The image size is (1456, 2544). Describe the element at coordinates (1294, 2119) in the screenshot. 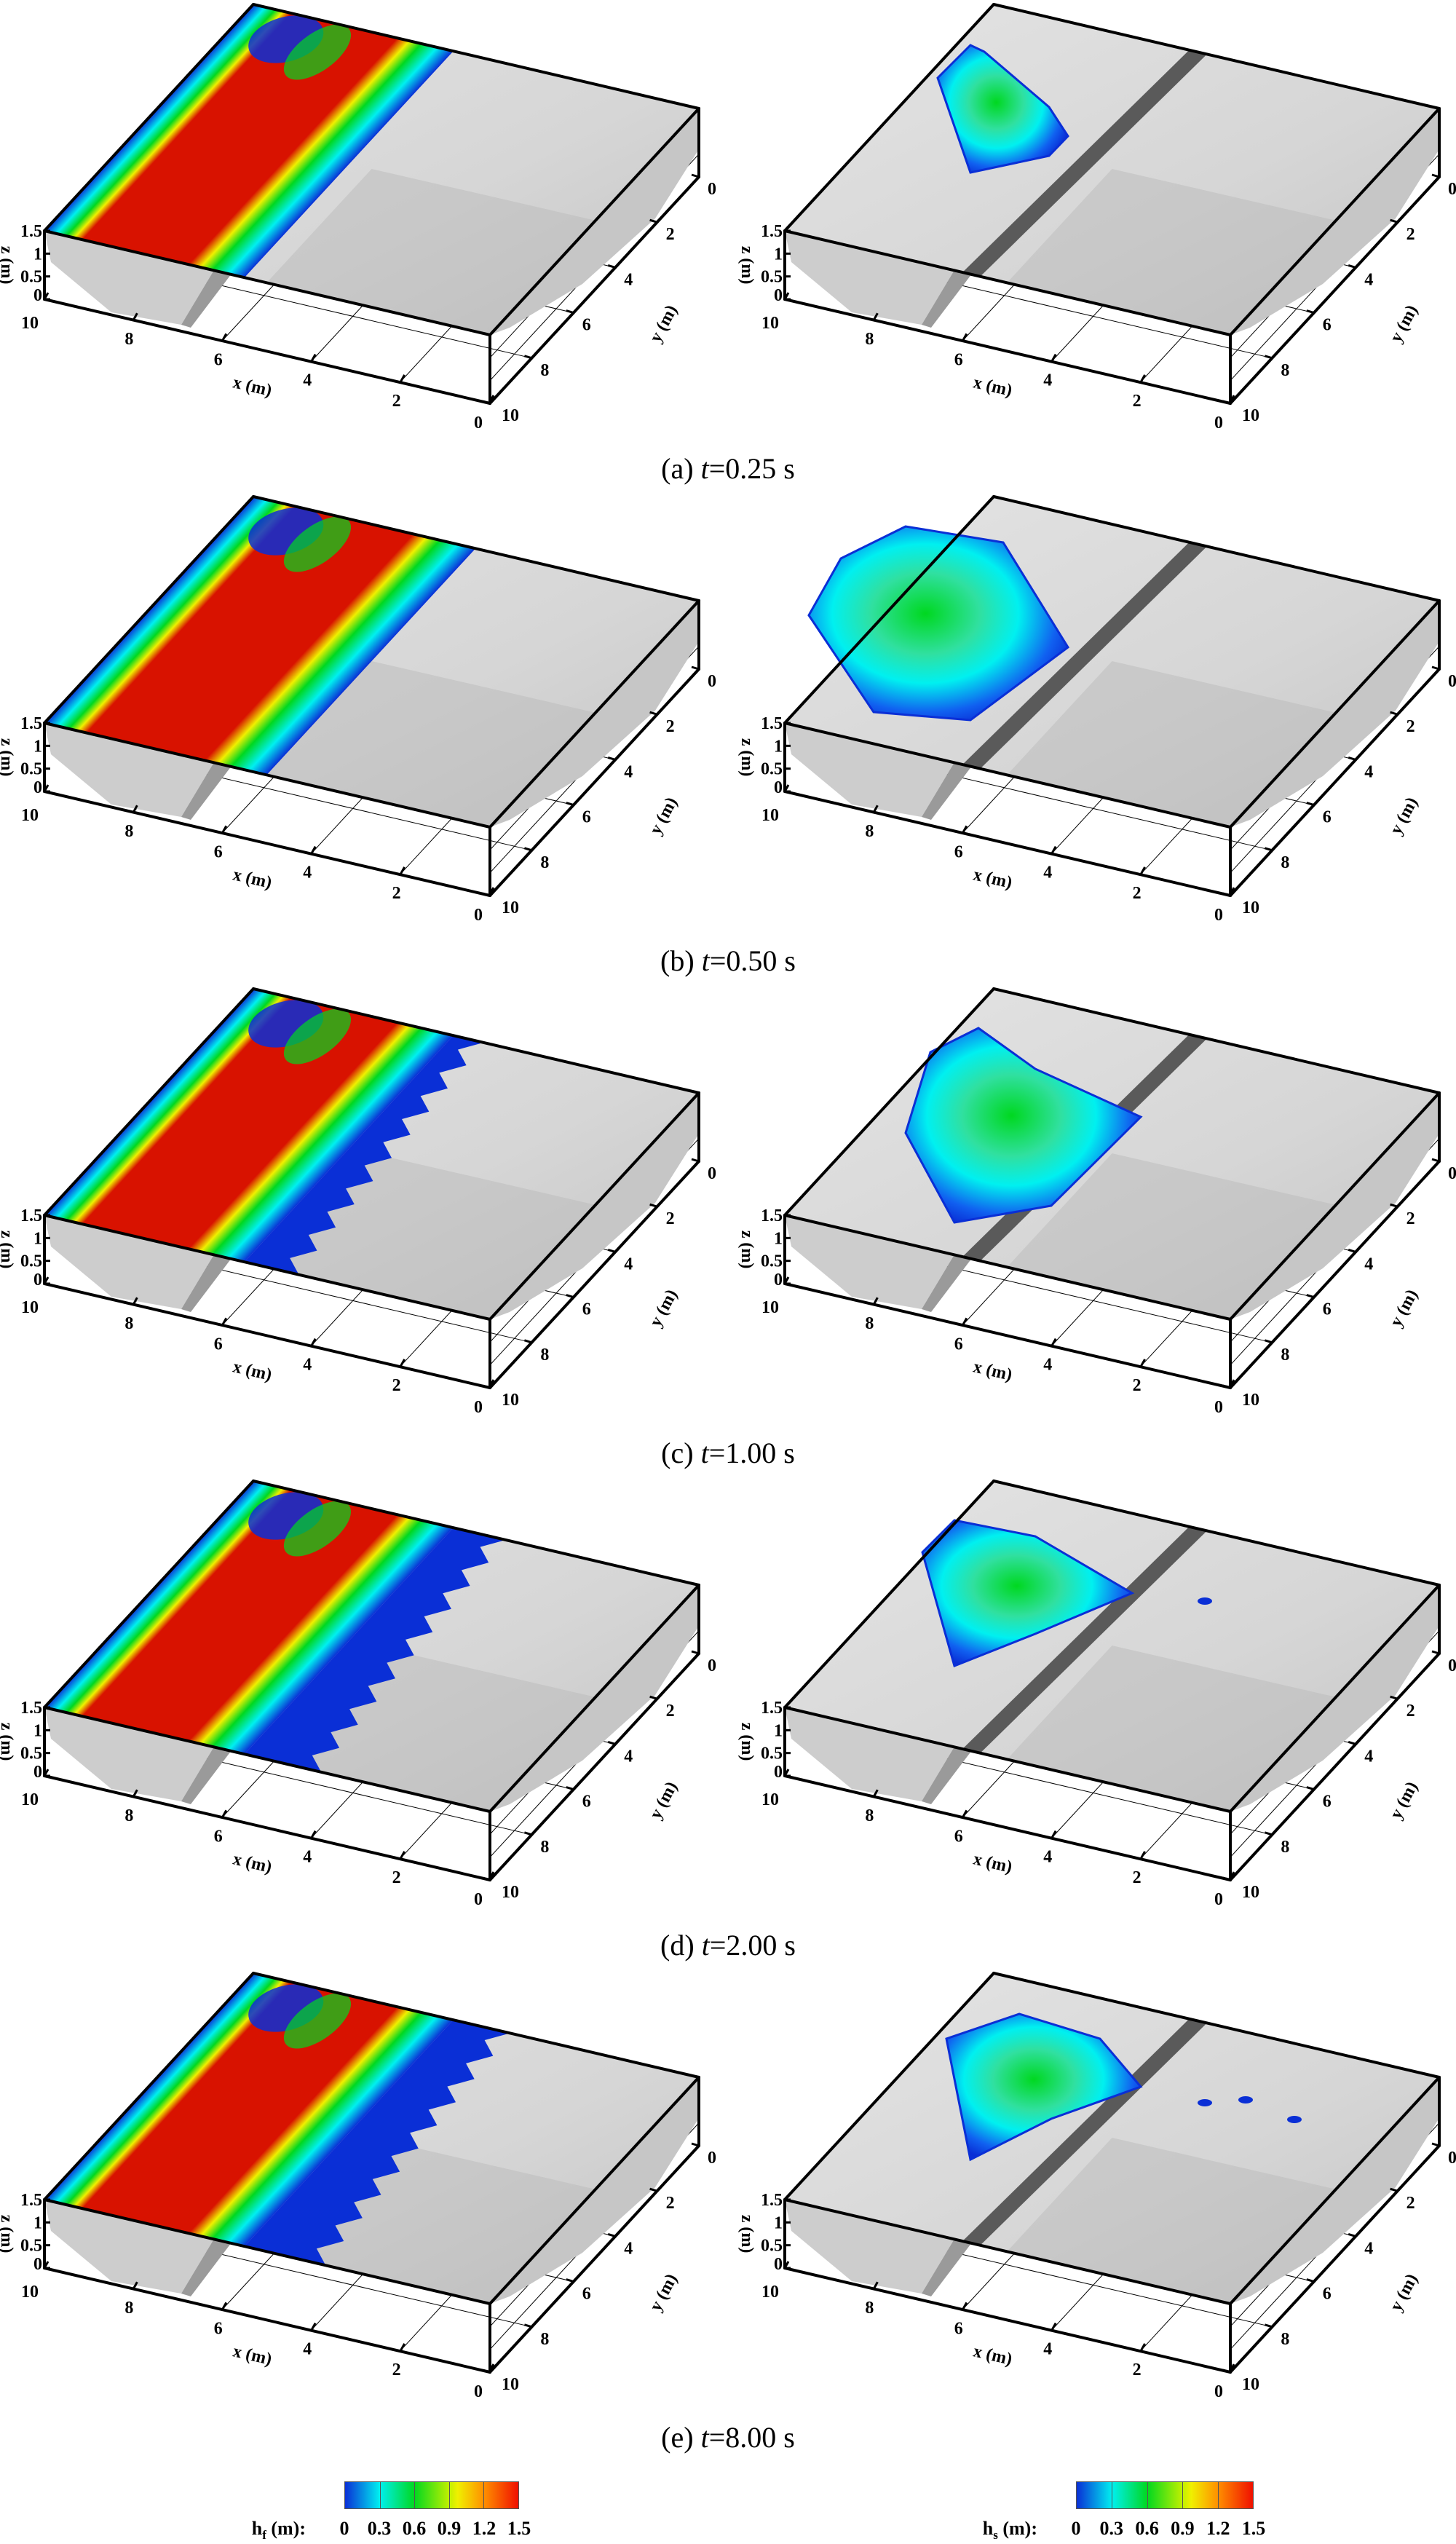

I see `solid-phase-spot` at that location.